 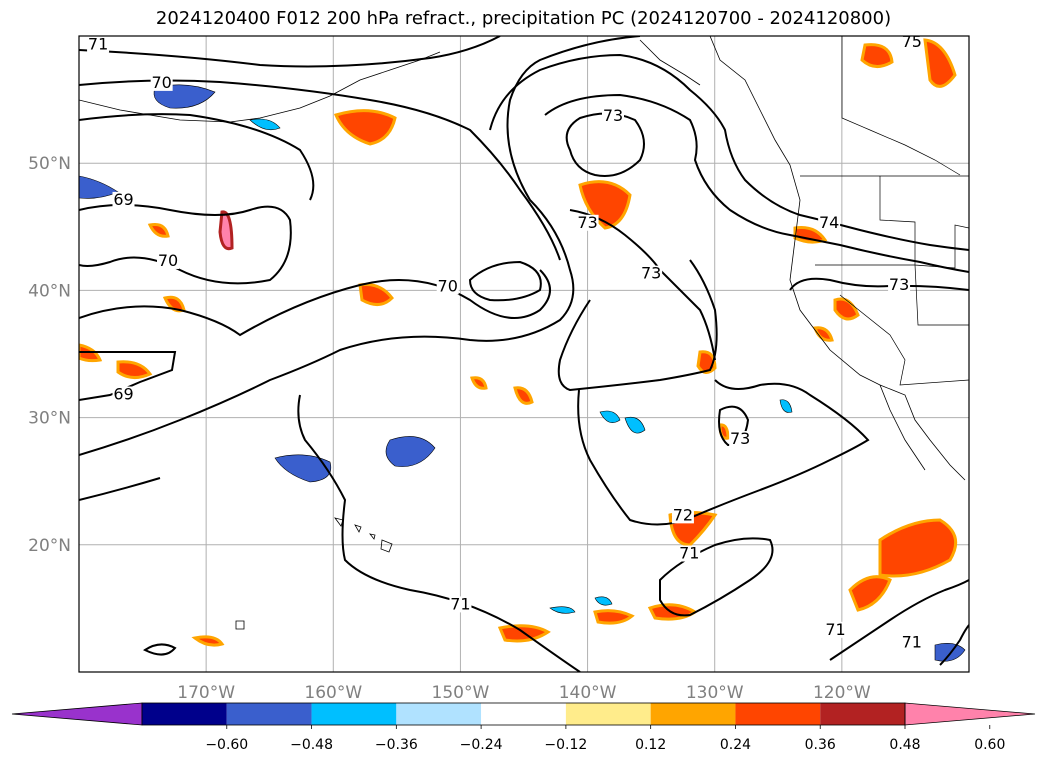 I want to click on colorbar-label: 0.12, so click(x=650, y=745).